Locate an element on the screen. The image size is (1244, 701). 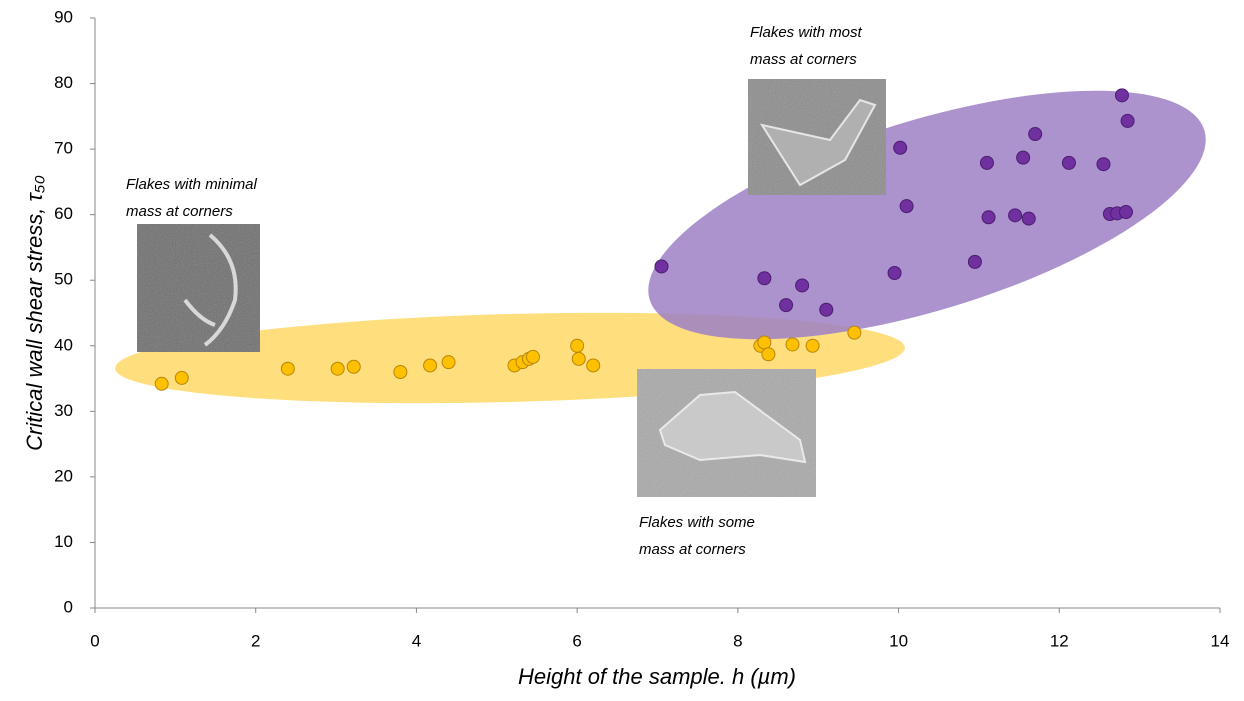
annotation: Flakes with some is located at coordinates (697, 522).